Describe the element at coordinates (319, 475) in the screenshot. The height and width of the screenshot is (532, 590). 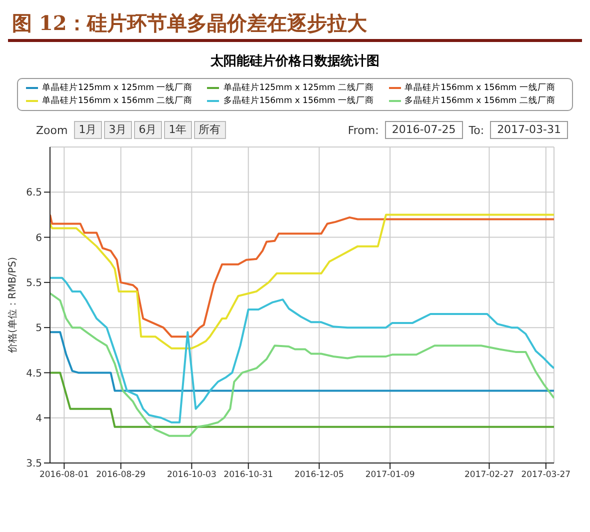
I see `x-tick-label: 2016-12-05` at that location.